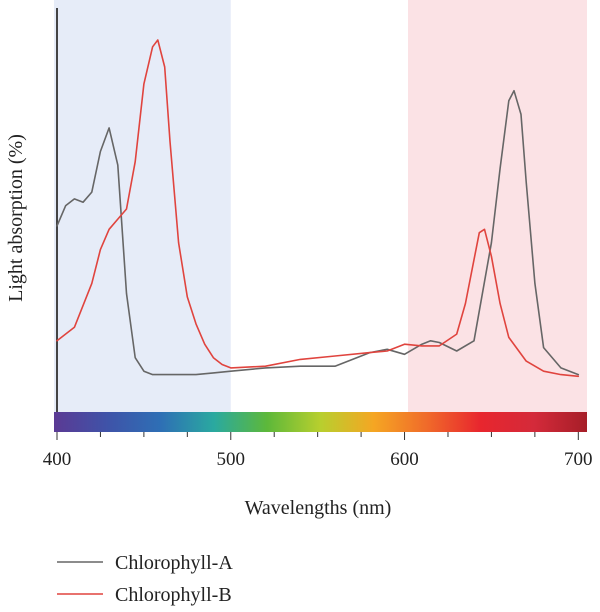  Describe the element at coordinates (578, 459) in the screenshot. I see `x-tick-label-700: 700` at that location.